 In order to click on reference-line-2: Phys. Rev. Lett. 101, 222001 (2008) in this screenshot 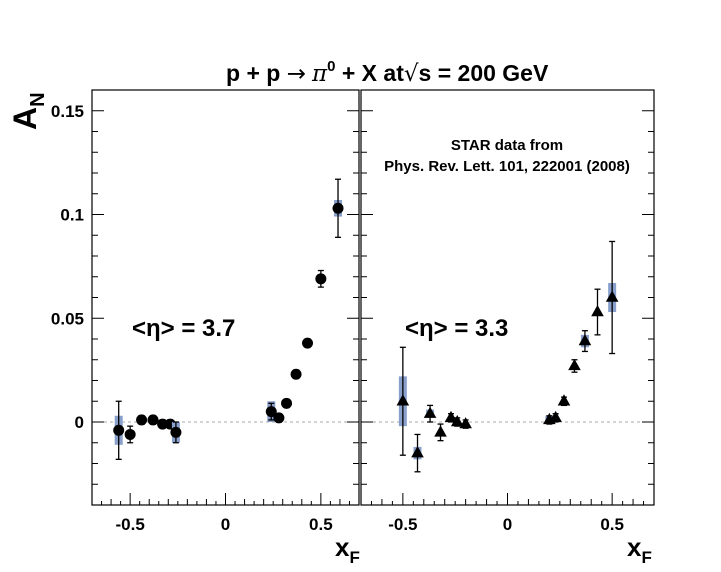, I will do `click(507, 166)`.